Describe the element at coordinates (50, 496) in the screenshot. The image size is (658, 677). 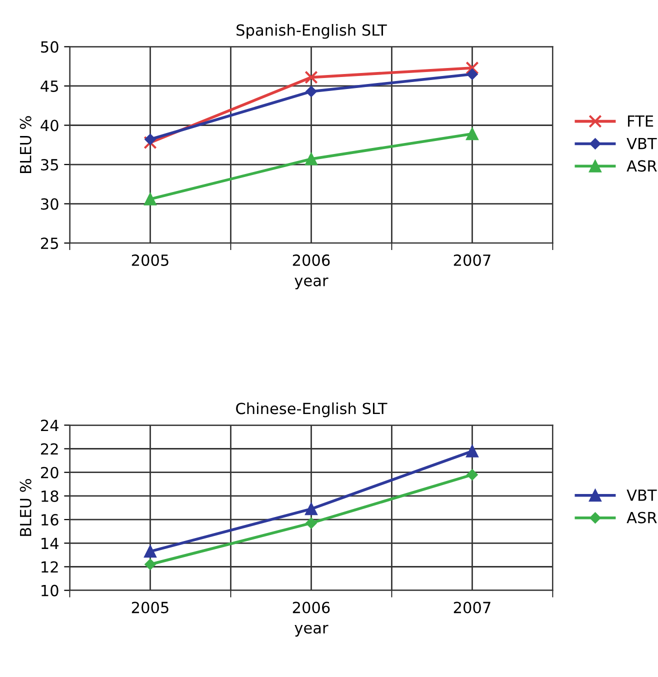
I see `y-tick-label: 18` at that location.